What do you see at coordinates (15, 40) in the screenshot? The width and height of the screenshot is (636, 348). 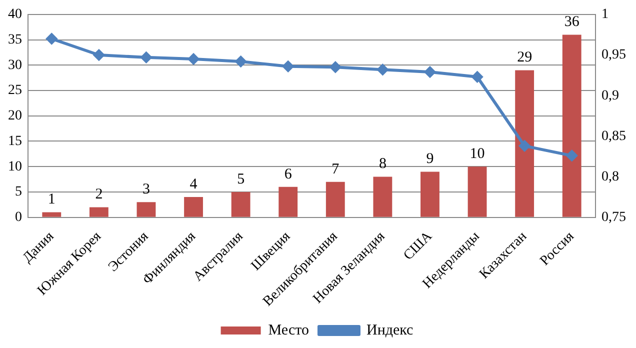 I see `y-tick-label: 35` at bounding box center [15, 40].